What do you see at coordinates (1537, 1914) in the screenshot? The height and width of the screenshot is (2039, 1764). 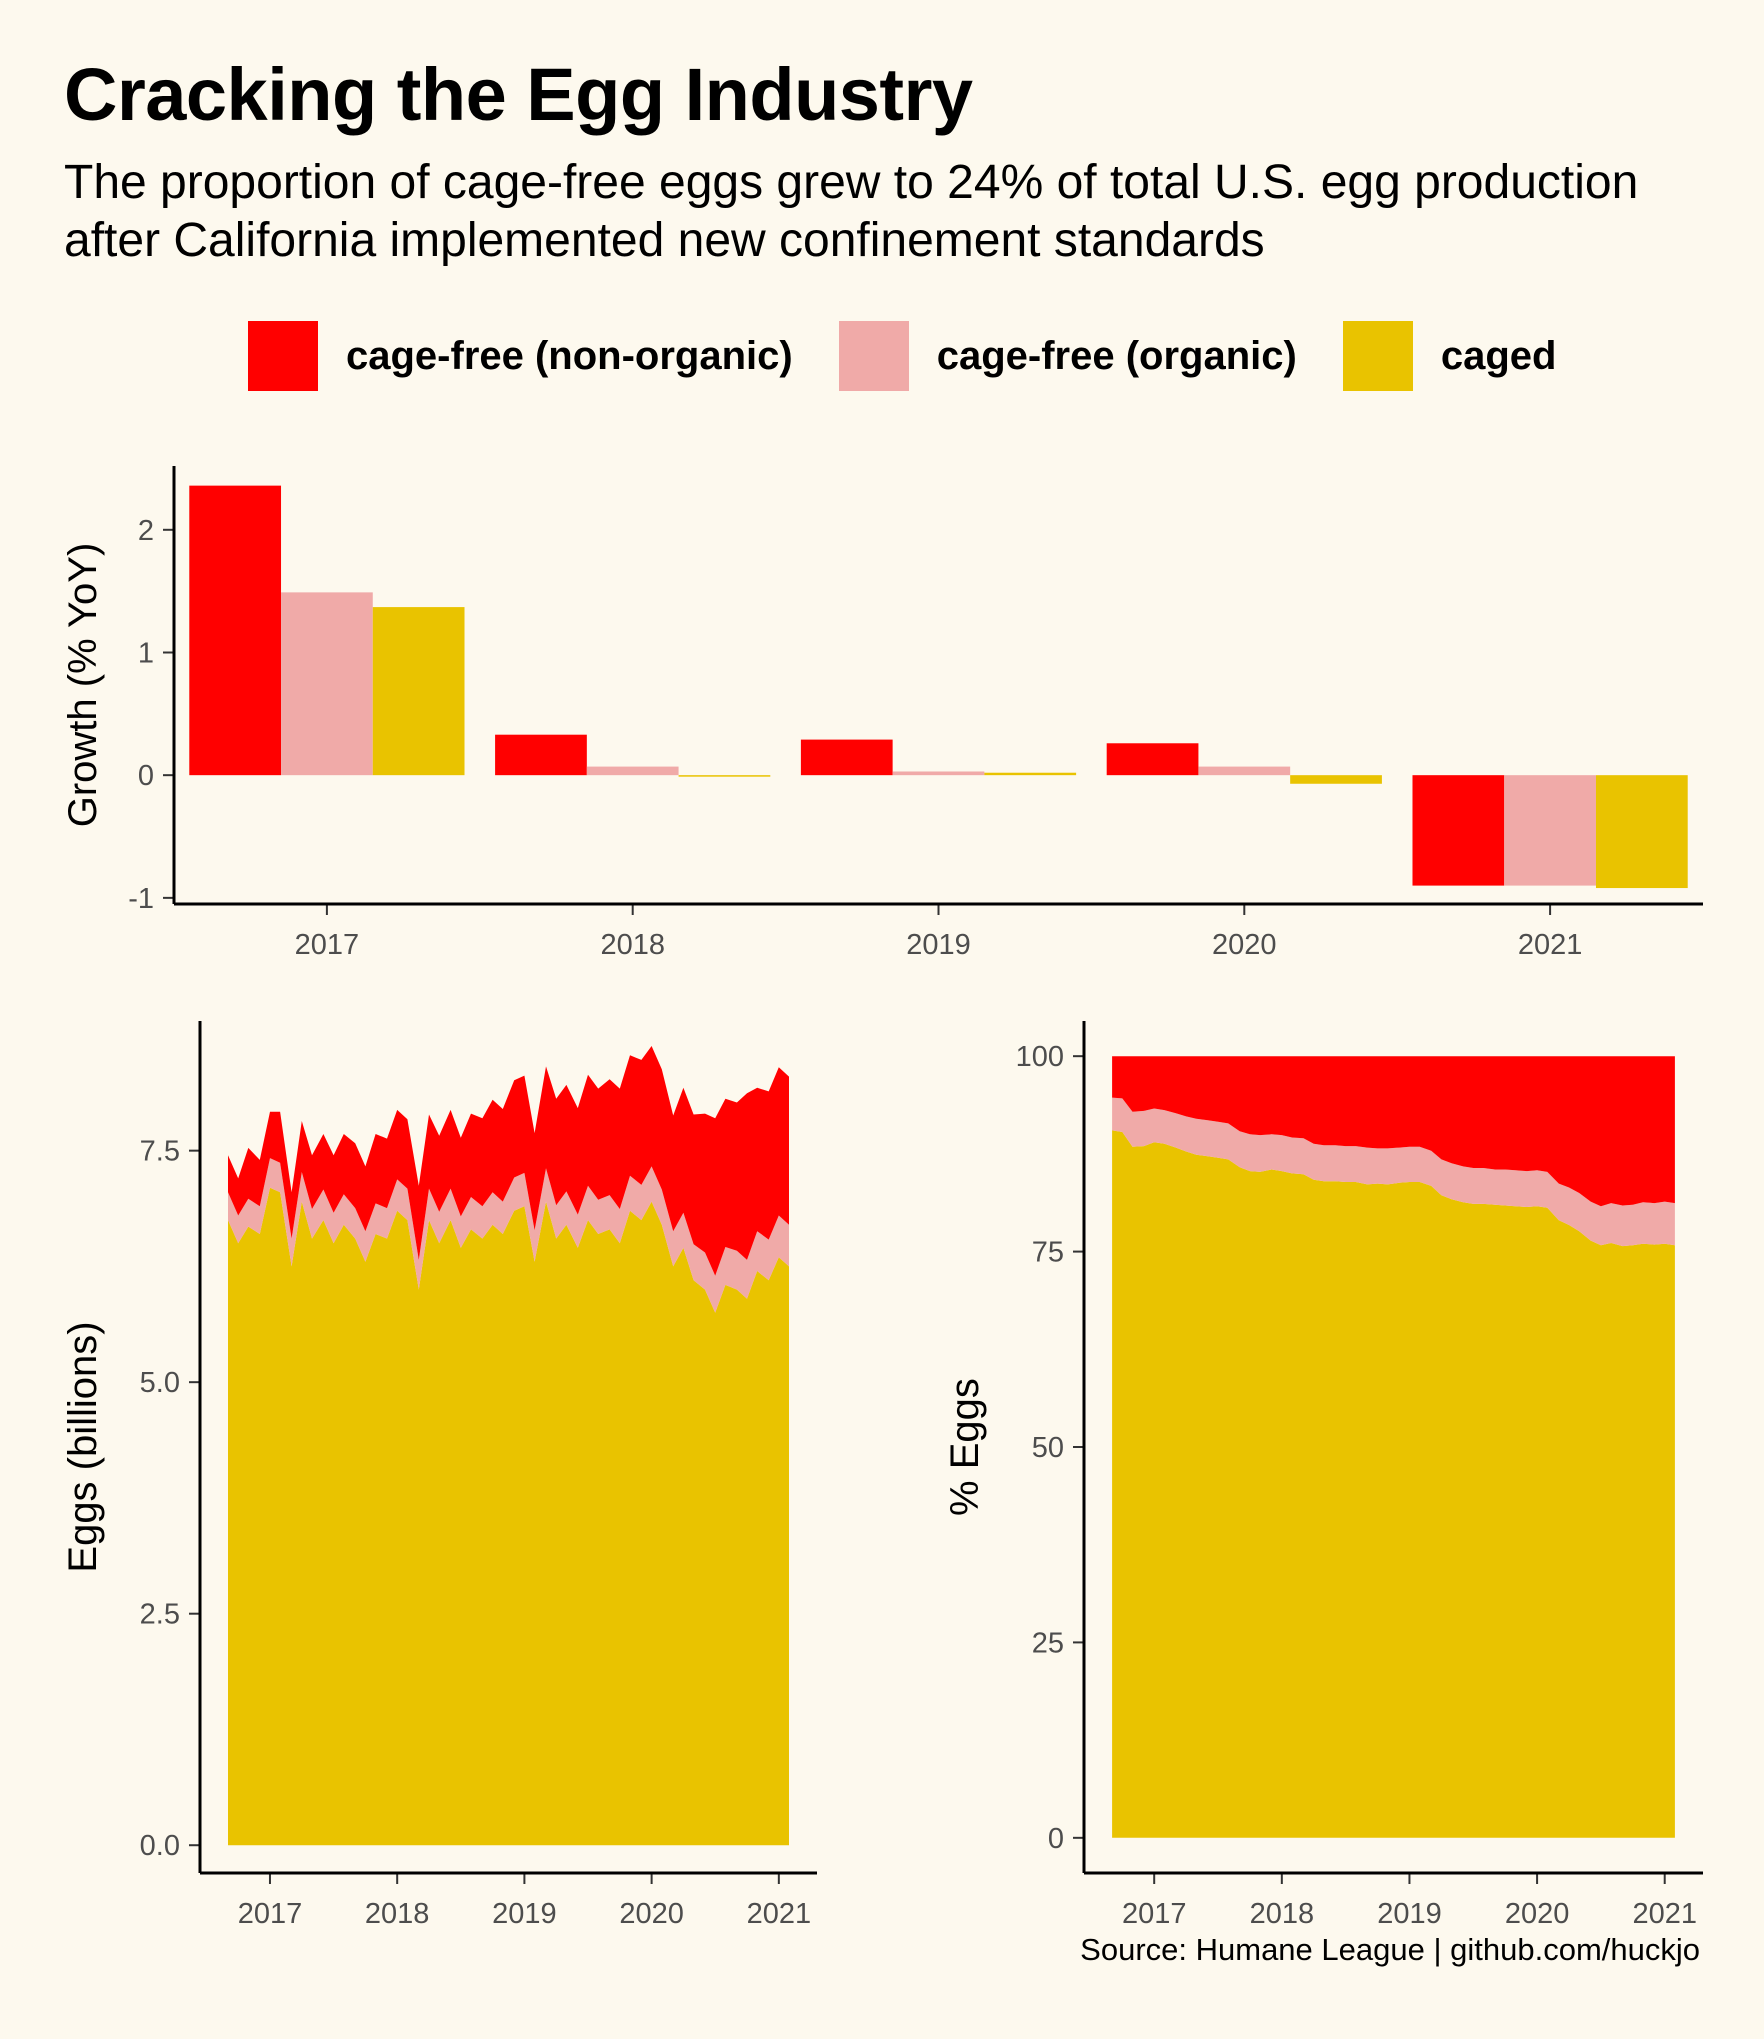 I see `pct-x-tick-label-2020: 2020` at bounding box center [1537, 1914].